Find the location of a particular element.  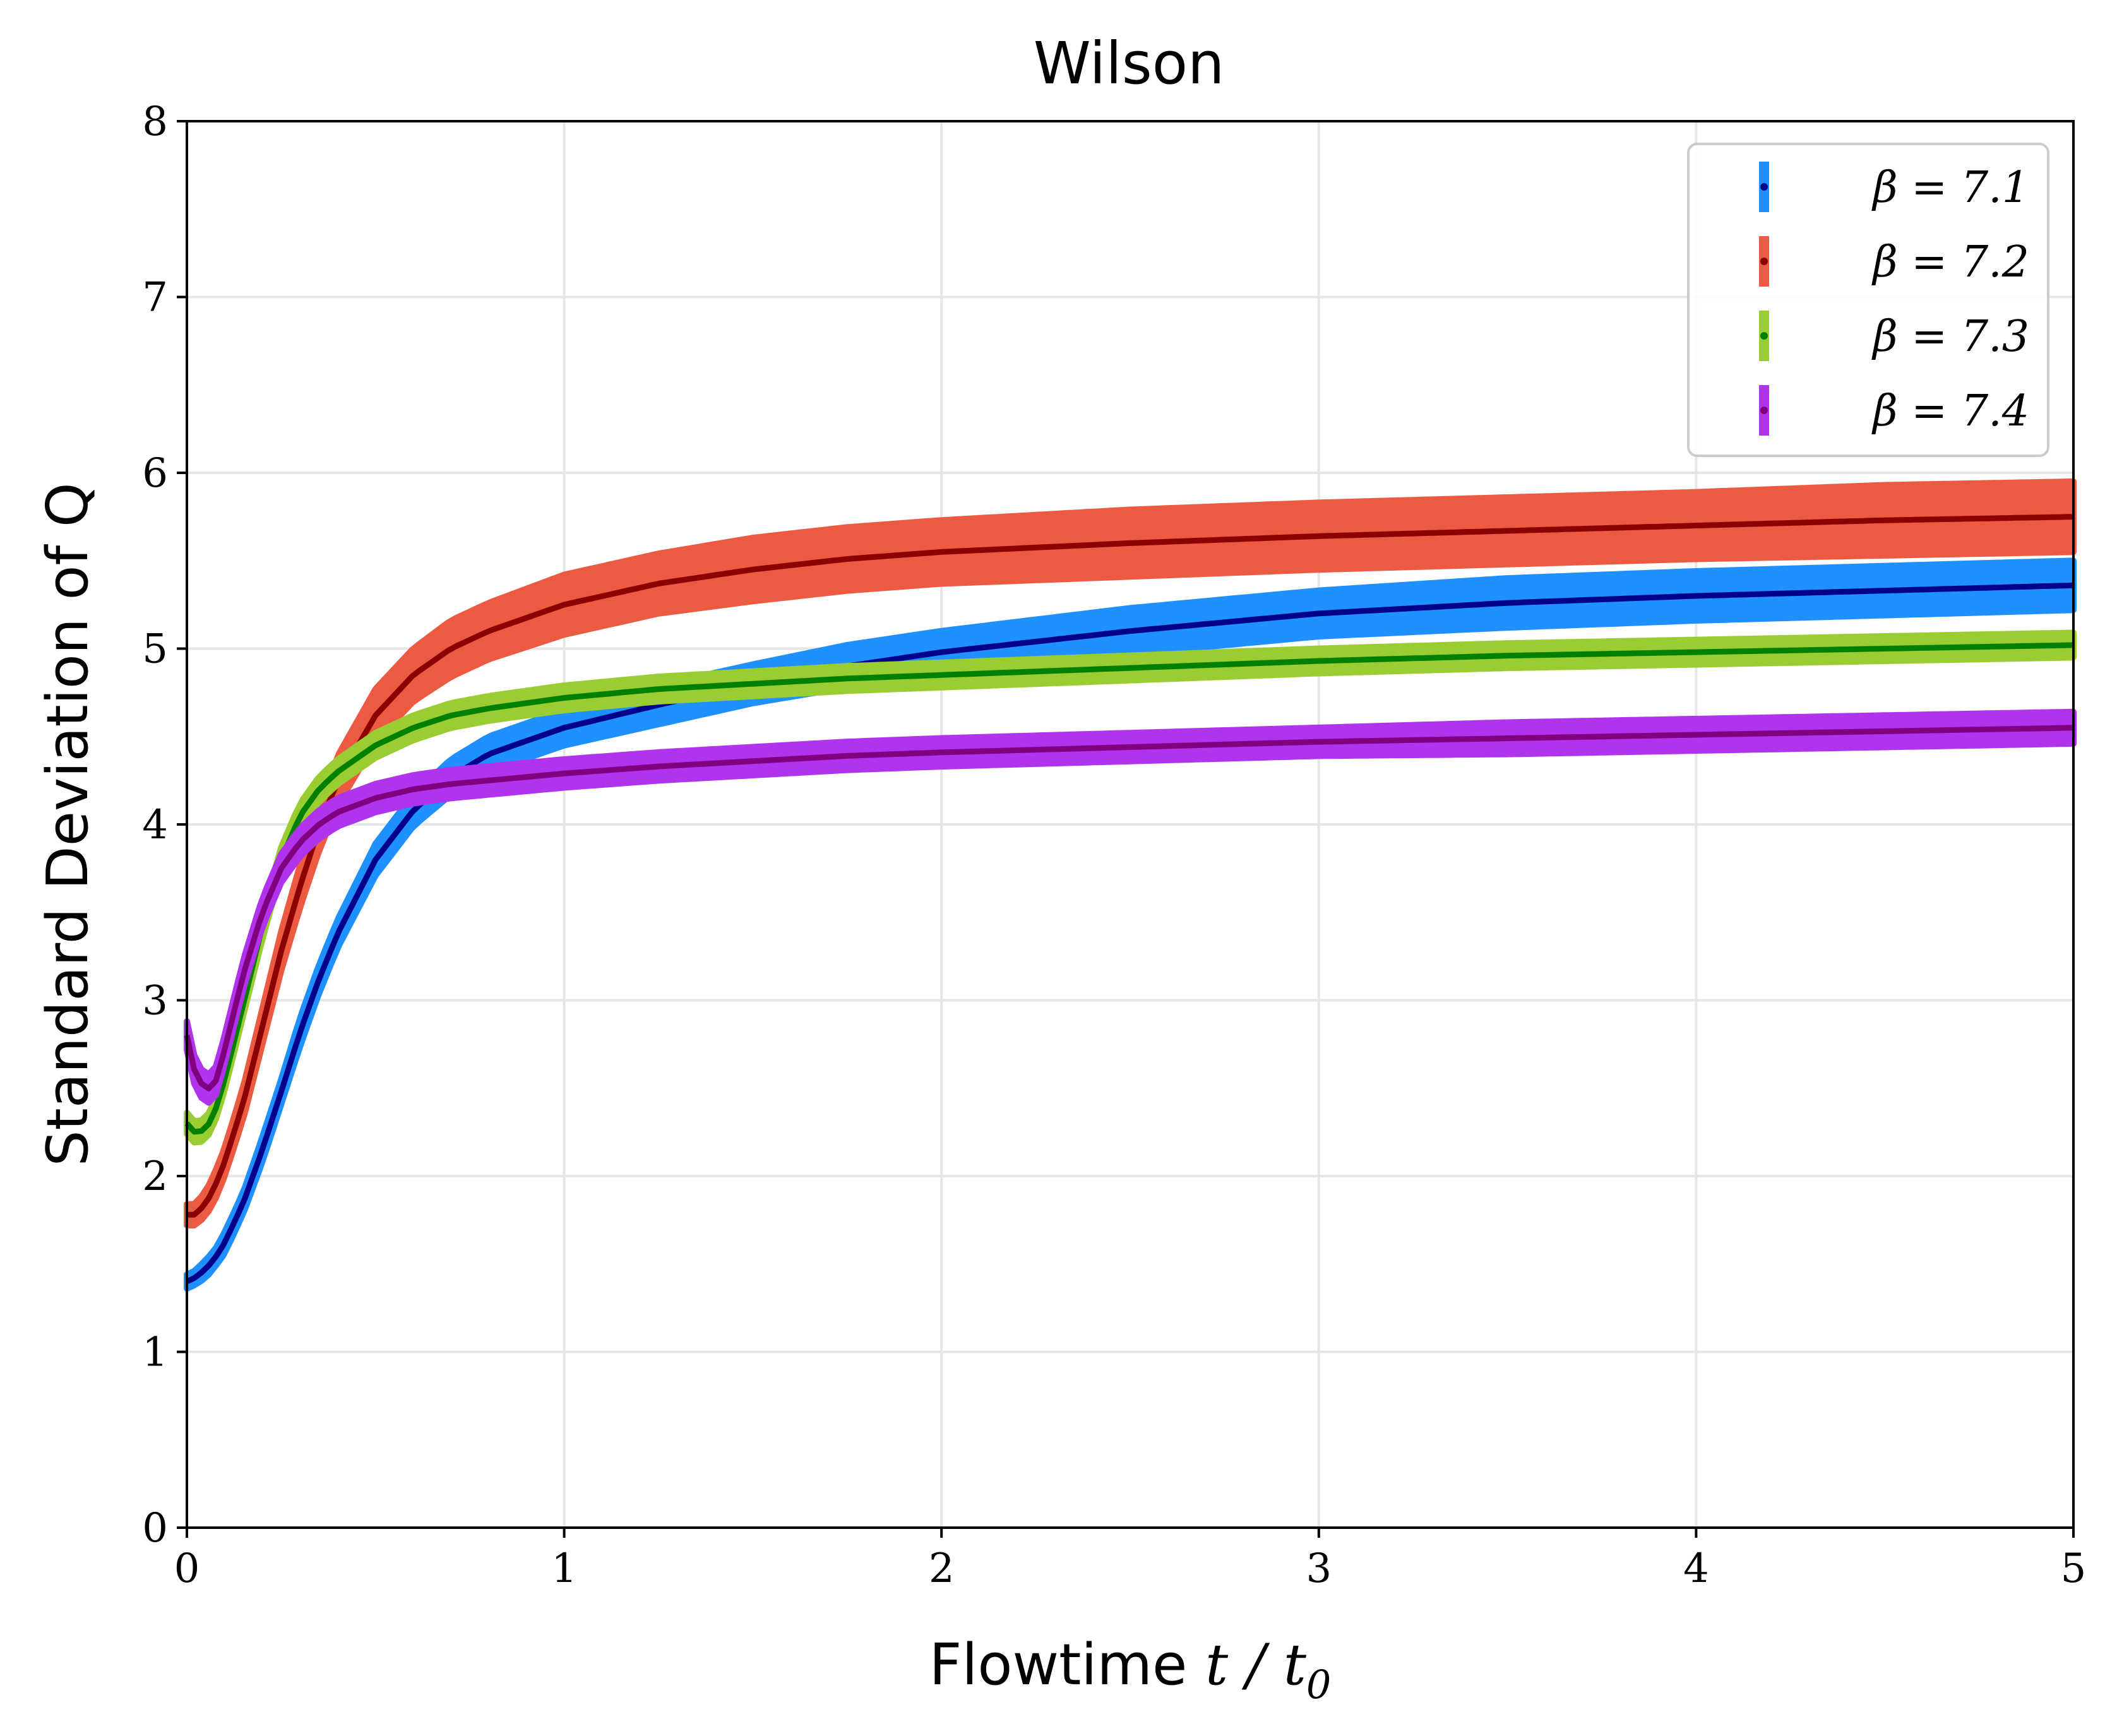

legend: β = 7.1 β = 7.2 β = 7.3 β = 7.4 is located at coordinates (1868, 300).